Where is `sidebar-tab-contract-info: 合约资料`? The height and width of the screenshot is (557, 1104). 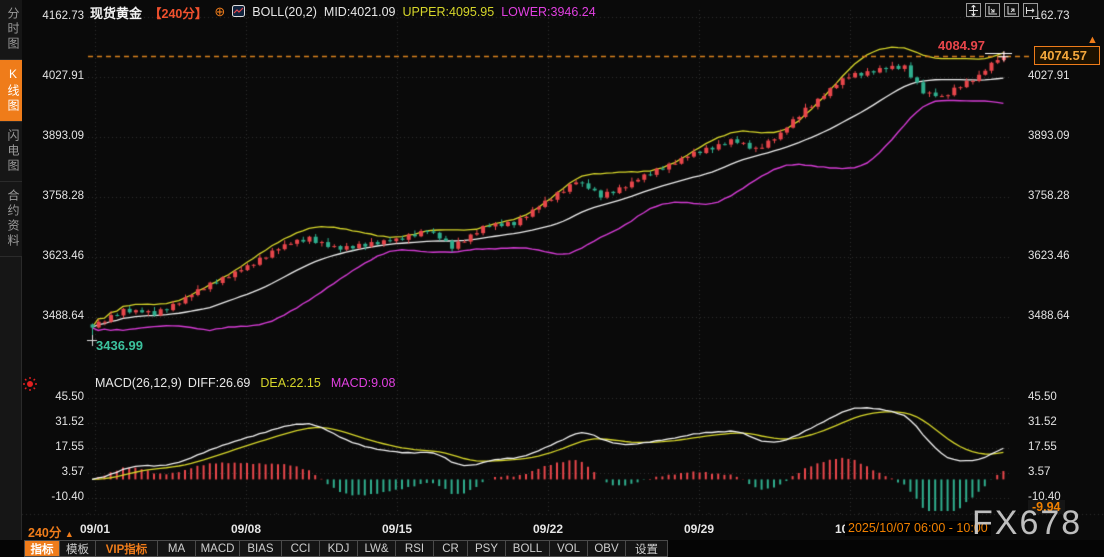 sidebar-tab-contract-info: 合约资料 is located at coordinates (11, 219).